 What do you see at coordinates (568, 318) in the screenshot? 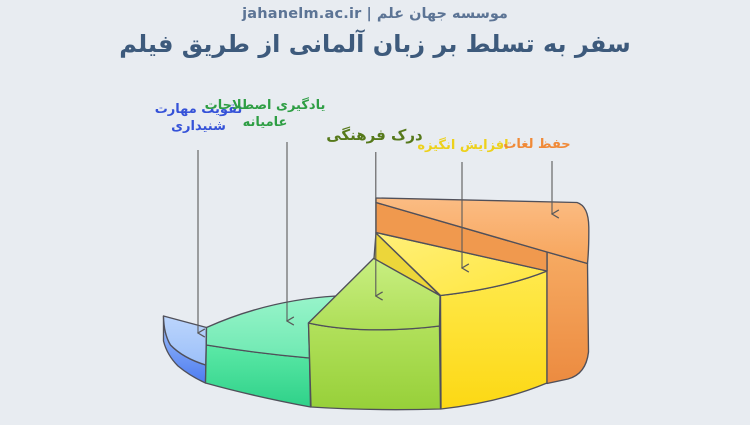
I see `slice-orange-wall` at bounding box center [568, 318].